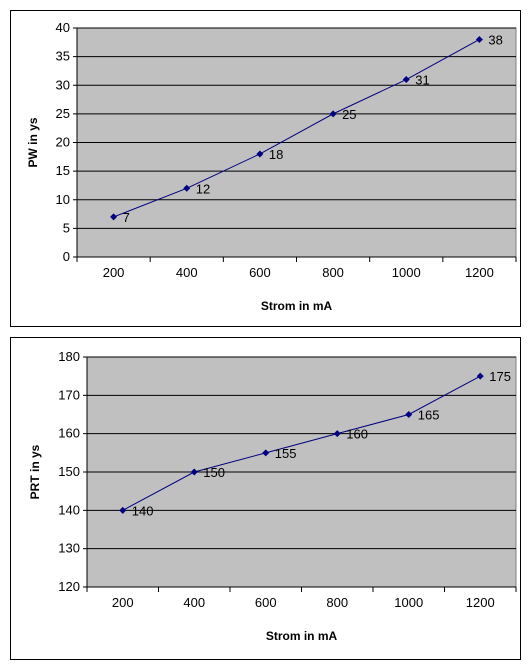  What do you see at coordinates (69, 586) in the screenshot?
I see `y-tick-label: 120` at bounding box center [69, 586].